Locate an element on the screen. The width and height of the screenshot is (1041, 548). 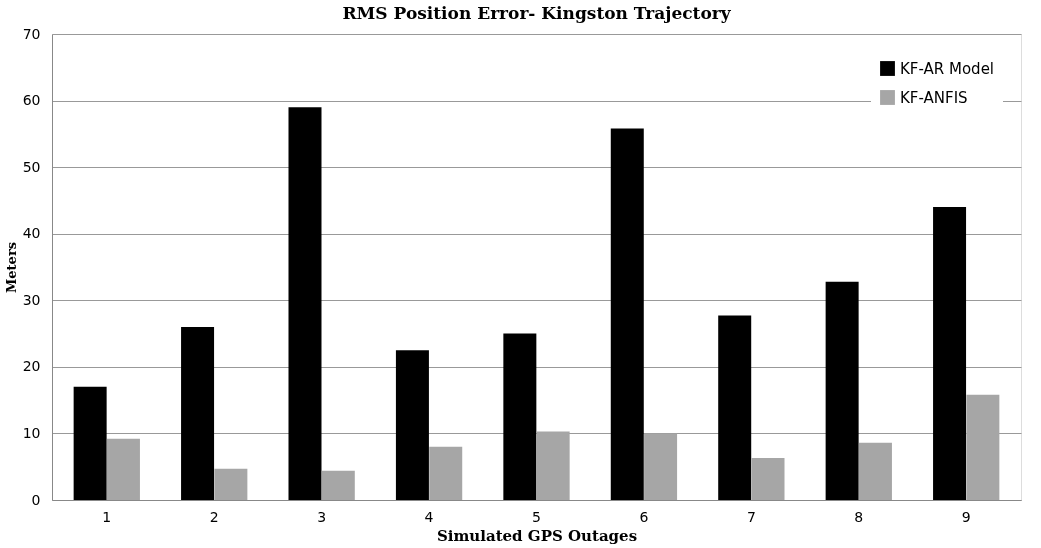
y-tick-label: 40 is located at coordinates (31, 233).